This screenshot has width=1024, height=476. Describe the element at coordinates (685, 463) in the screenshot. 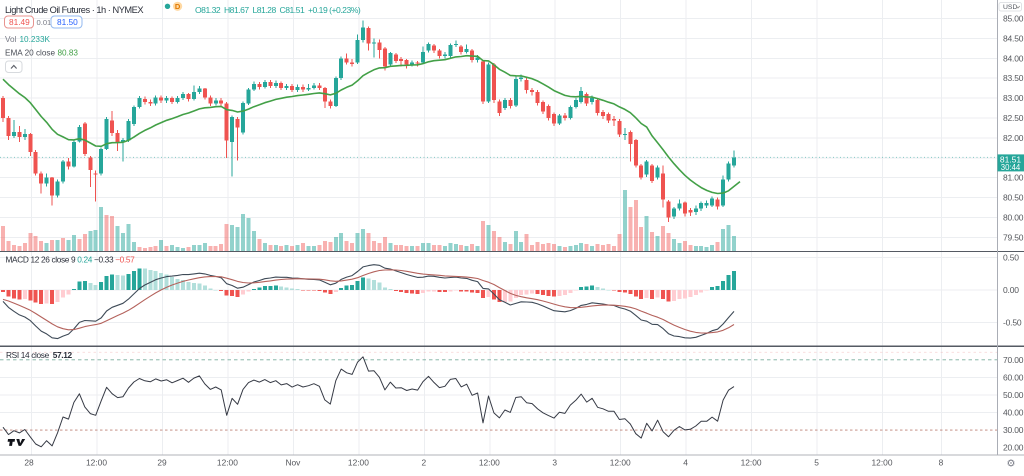

I see `svg-text: 4` at that location.